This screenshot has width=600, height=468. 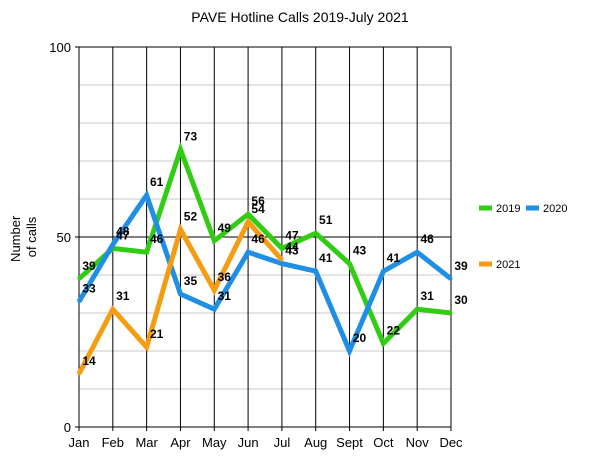 What do you see at coordinates (60, 47) in the screenshot?
I see `y-tick-label: 100` at bounding box center [60, 47].